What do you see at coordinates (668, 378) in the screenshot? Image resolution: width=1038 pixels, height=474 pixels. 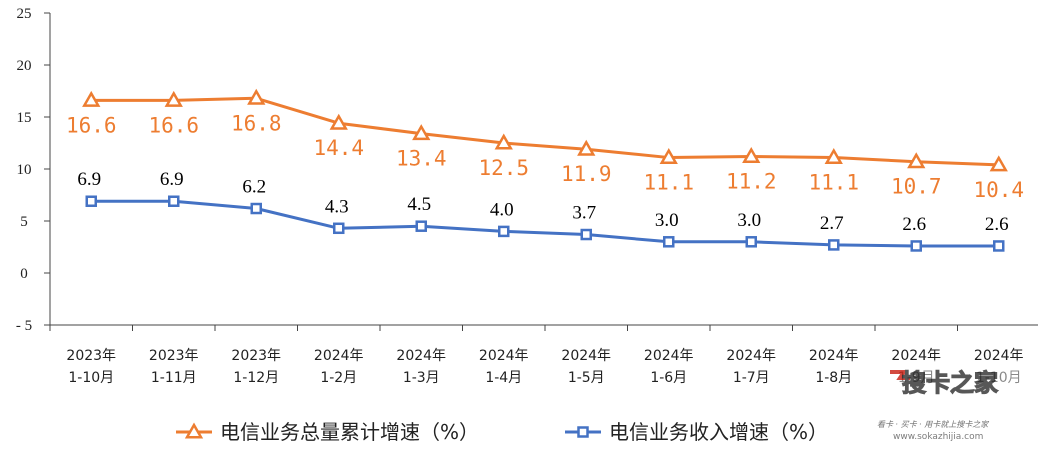 I see `x-tick-label-period: 1-6月` at bounding box center [668, 378].